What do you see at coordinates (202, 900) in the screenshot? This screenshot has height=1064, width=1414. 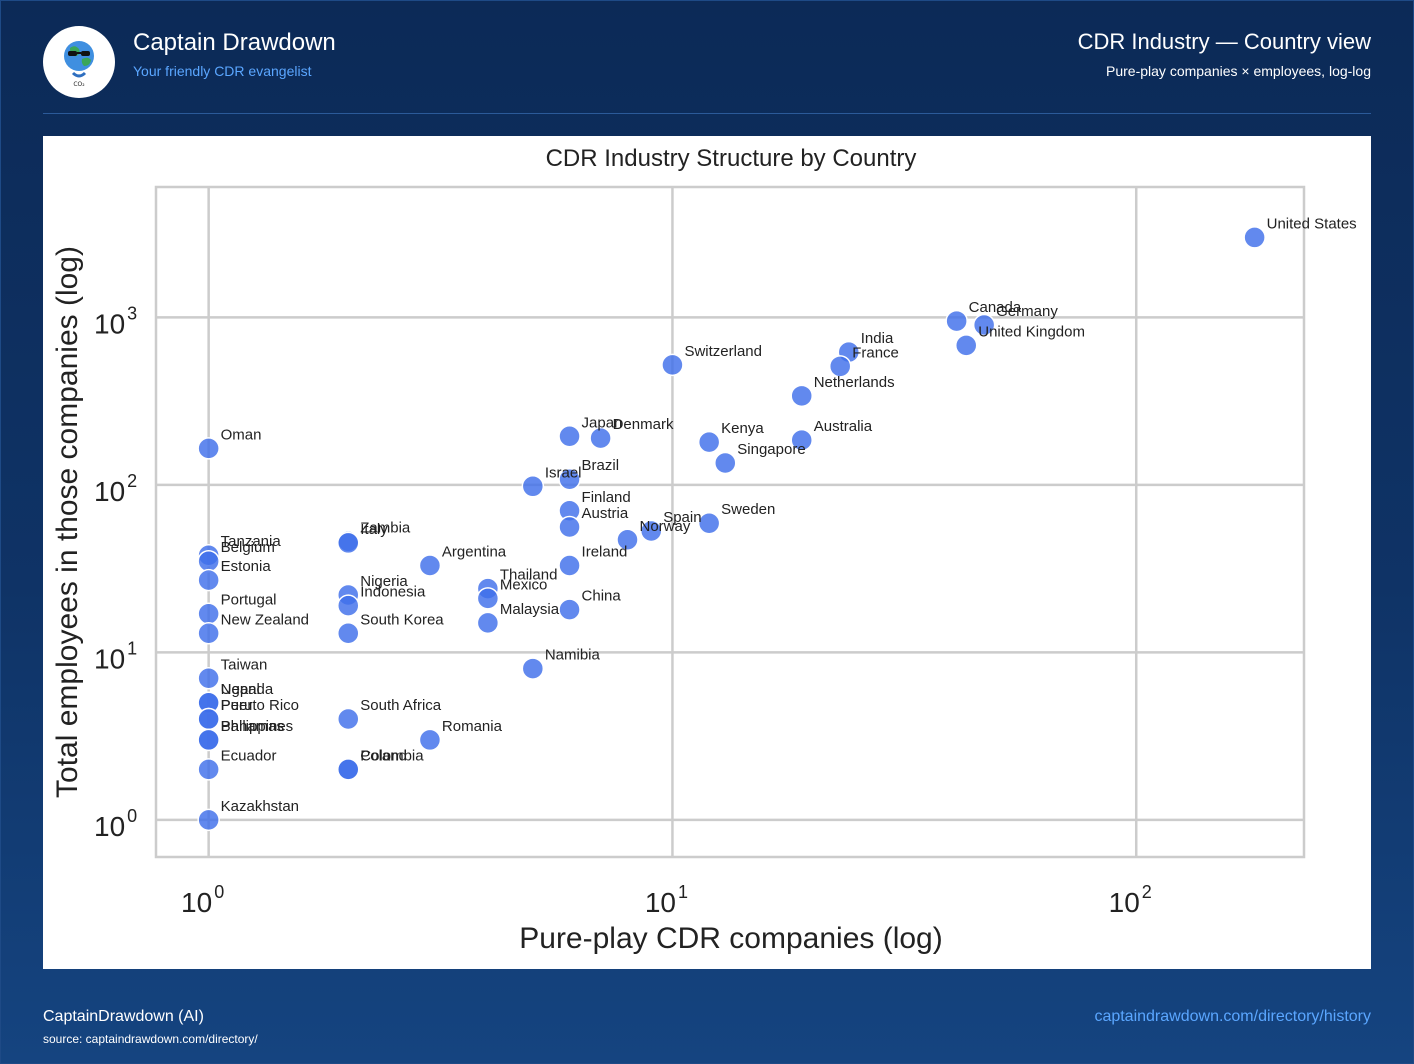 I see `x-tick-label: 10 0` at bounding box center [202, 900].